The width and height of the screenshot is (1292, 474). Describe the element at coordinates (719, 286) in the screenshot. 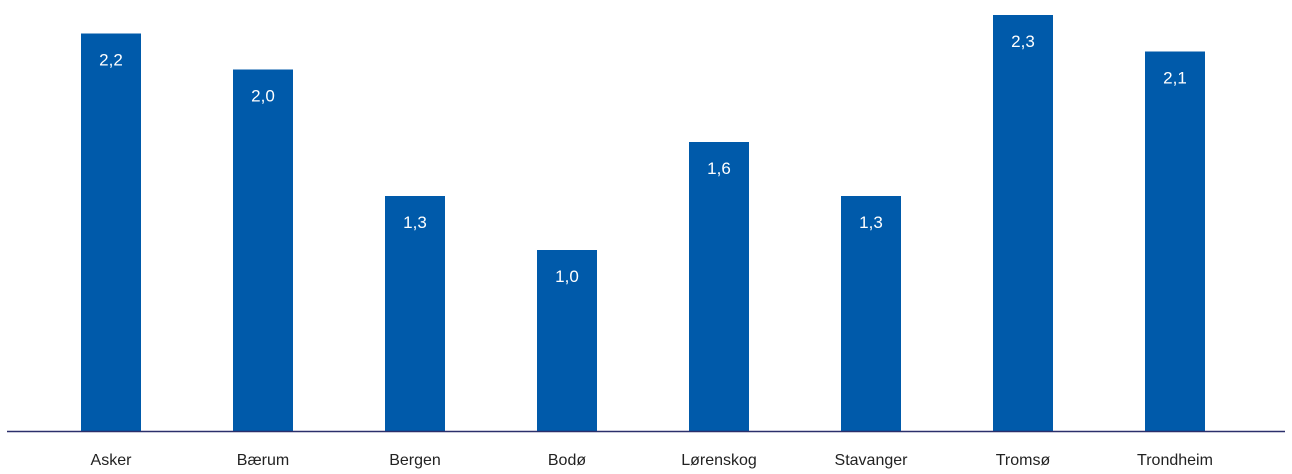

I see `bar-lørenskog` at that location.